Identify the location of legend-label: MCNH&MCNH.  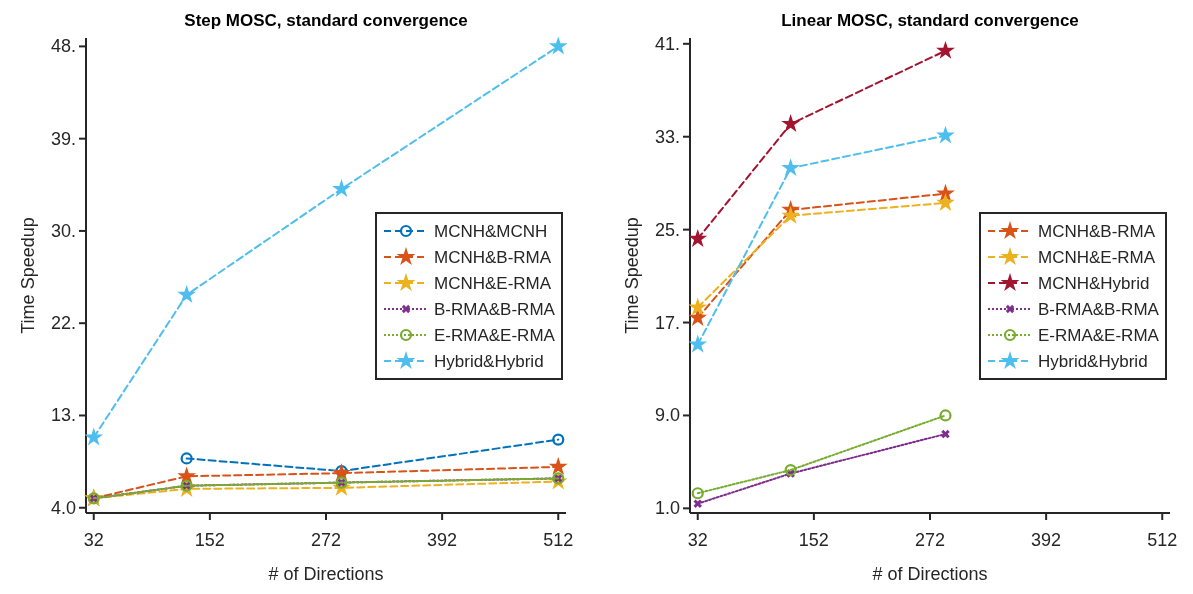
(491, 231).